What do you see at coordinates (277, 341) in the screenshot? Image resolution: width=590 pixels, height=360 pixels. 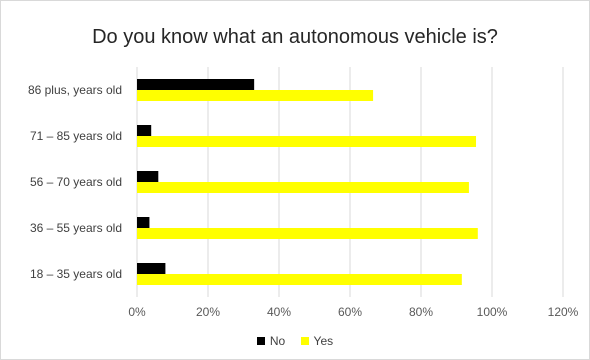 I see `legend-label-no: No` at bounding box center [277, 341].